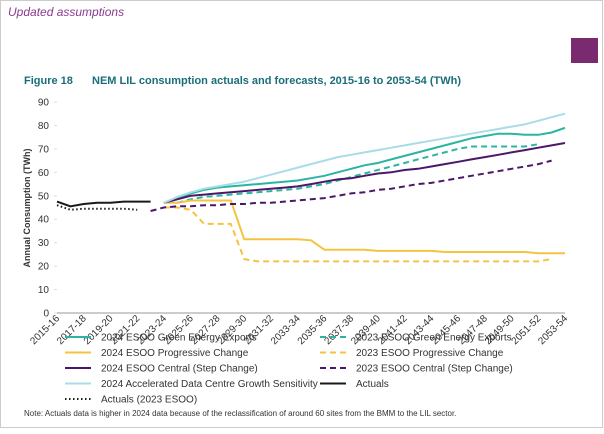  I want to click on corner-tab, so click(584, 50).